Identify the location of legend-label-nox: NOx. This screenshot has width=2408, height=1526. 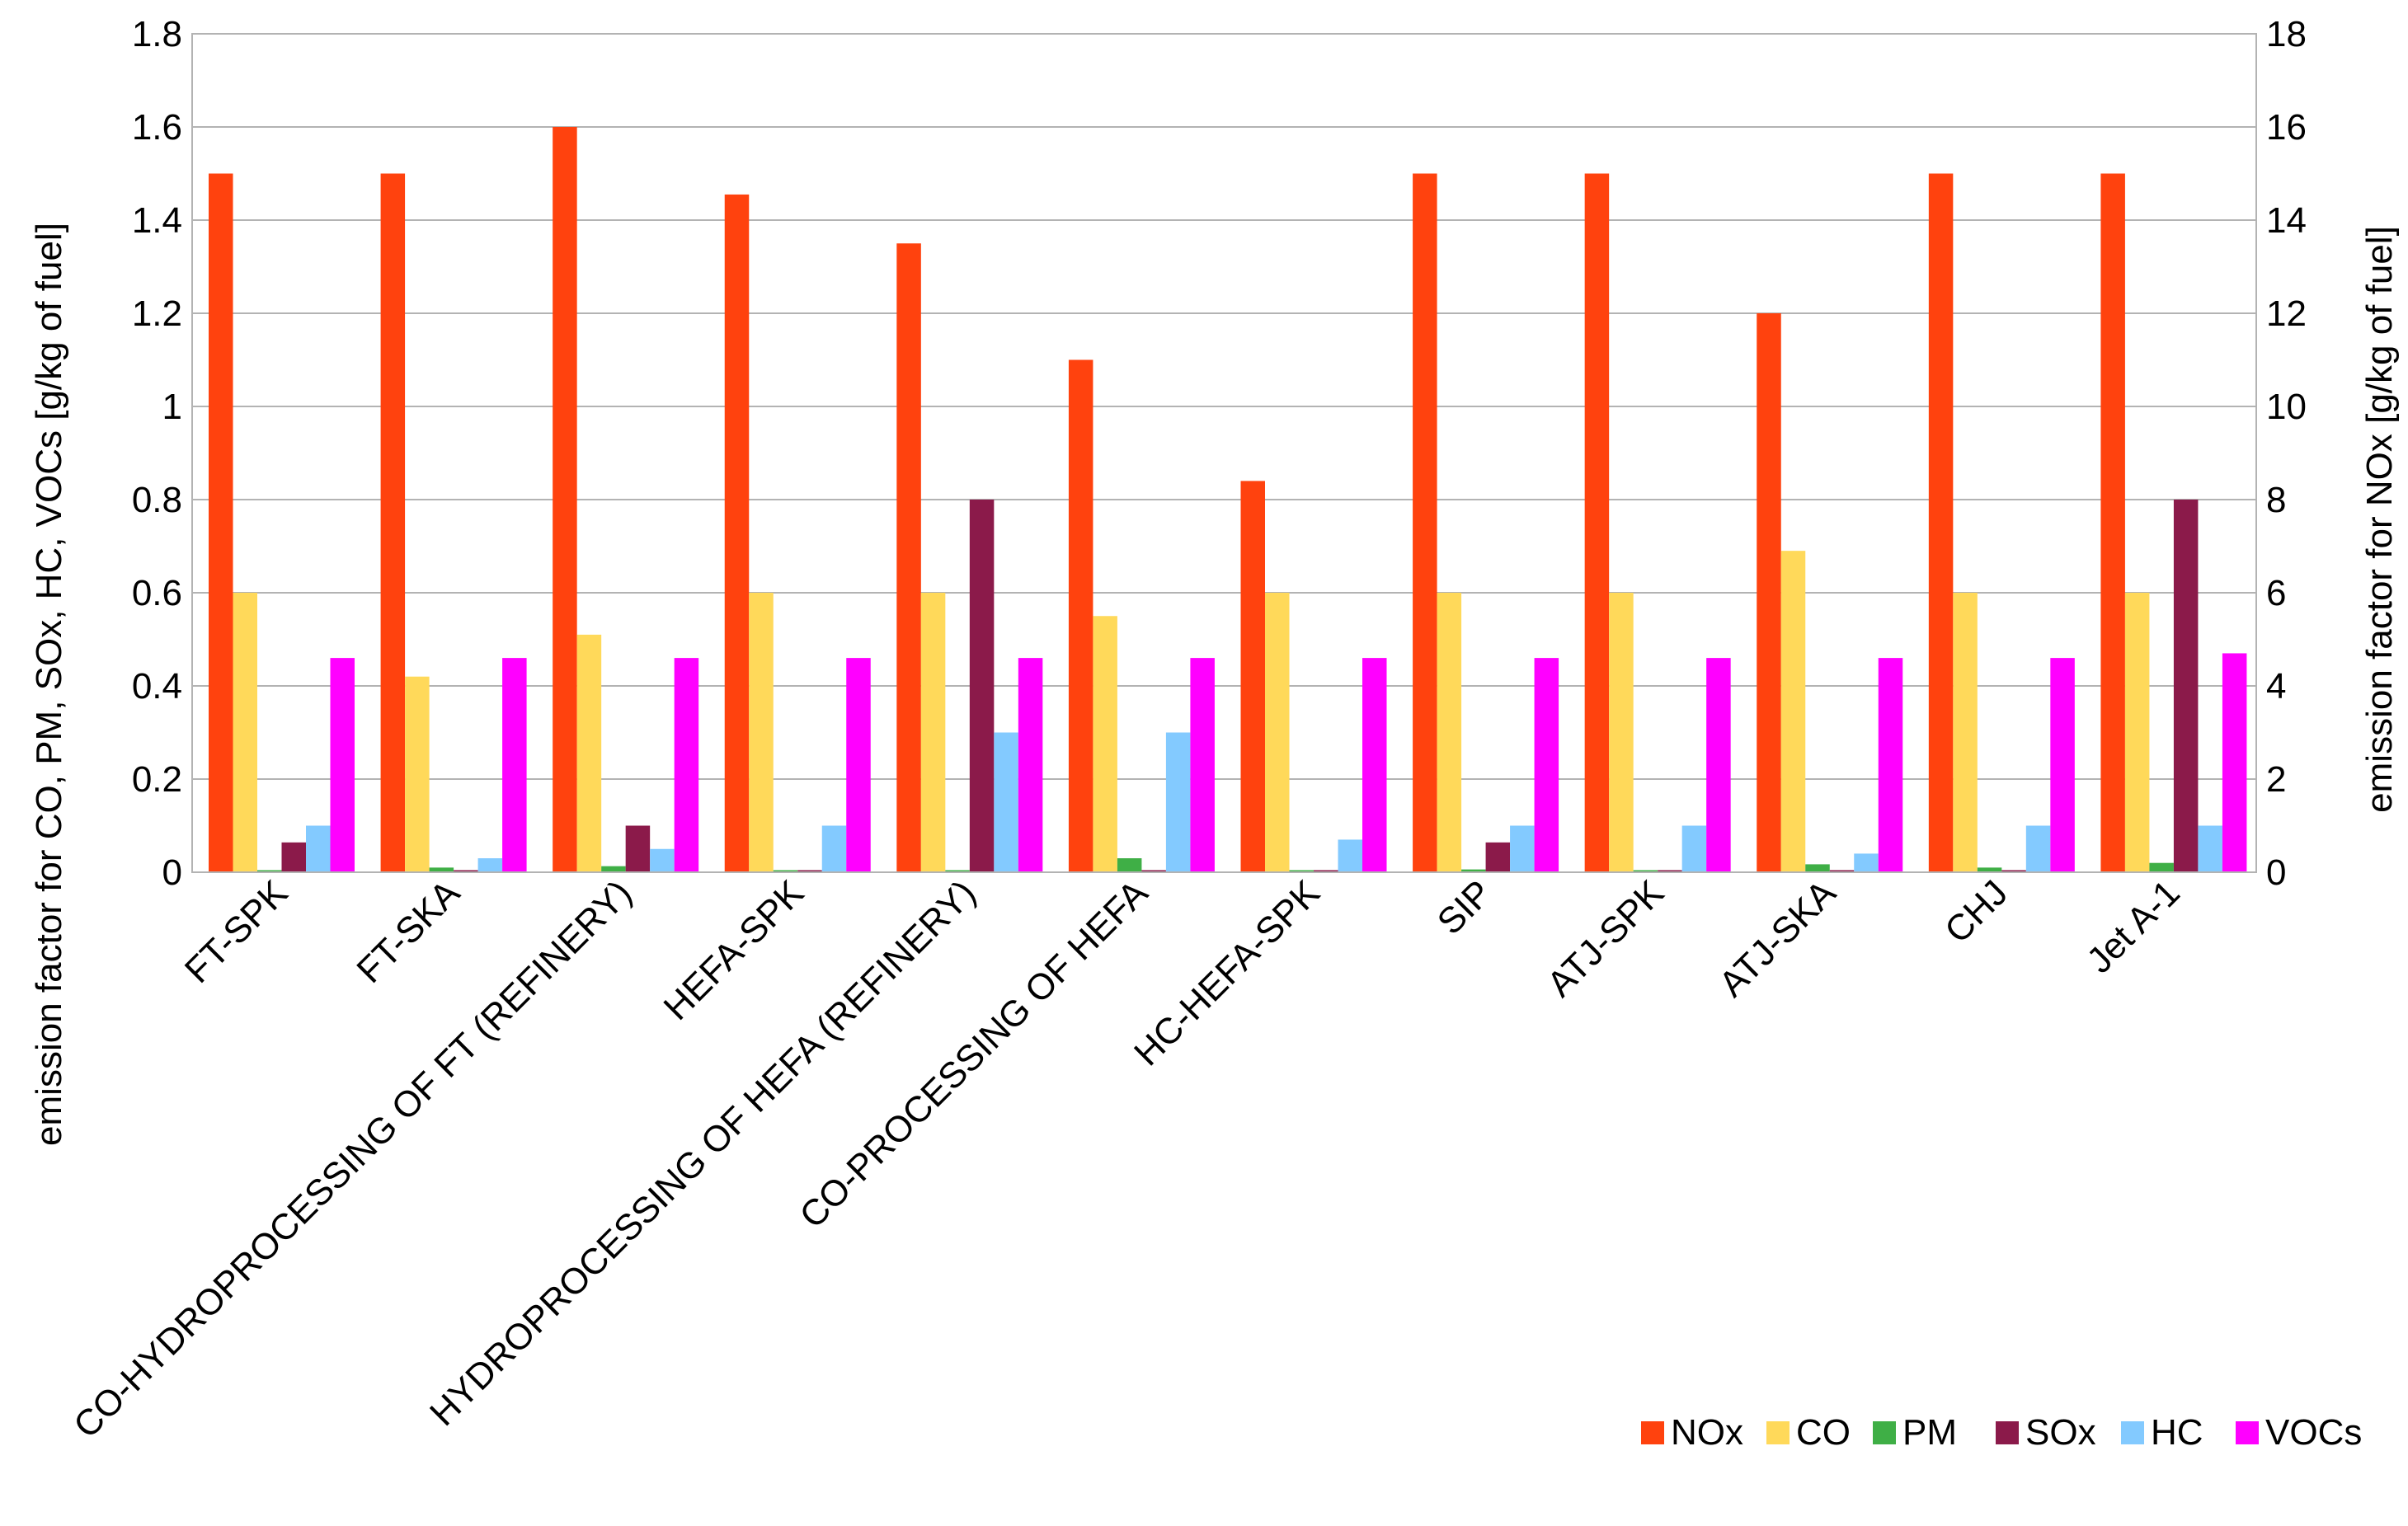
(1707, 1433).